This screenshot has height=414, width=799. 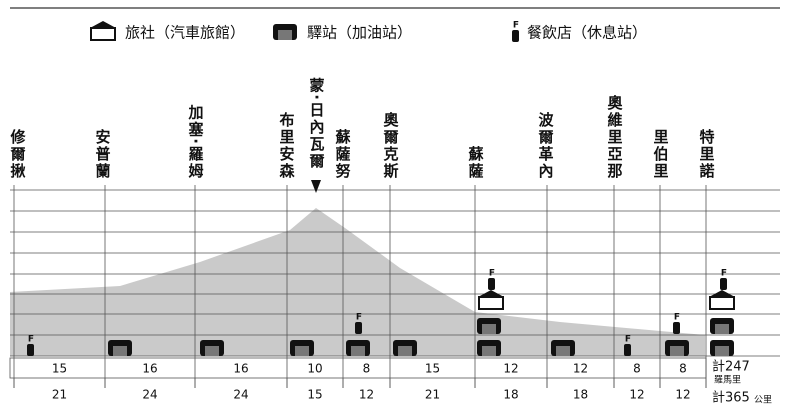 What do you see at coordinates (314, 369) in the screenshot?
I see `miles-label: 10` at bounding box center [314, 369].